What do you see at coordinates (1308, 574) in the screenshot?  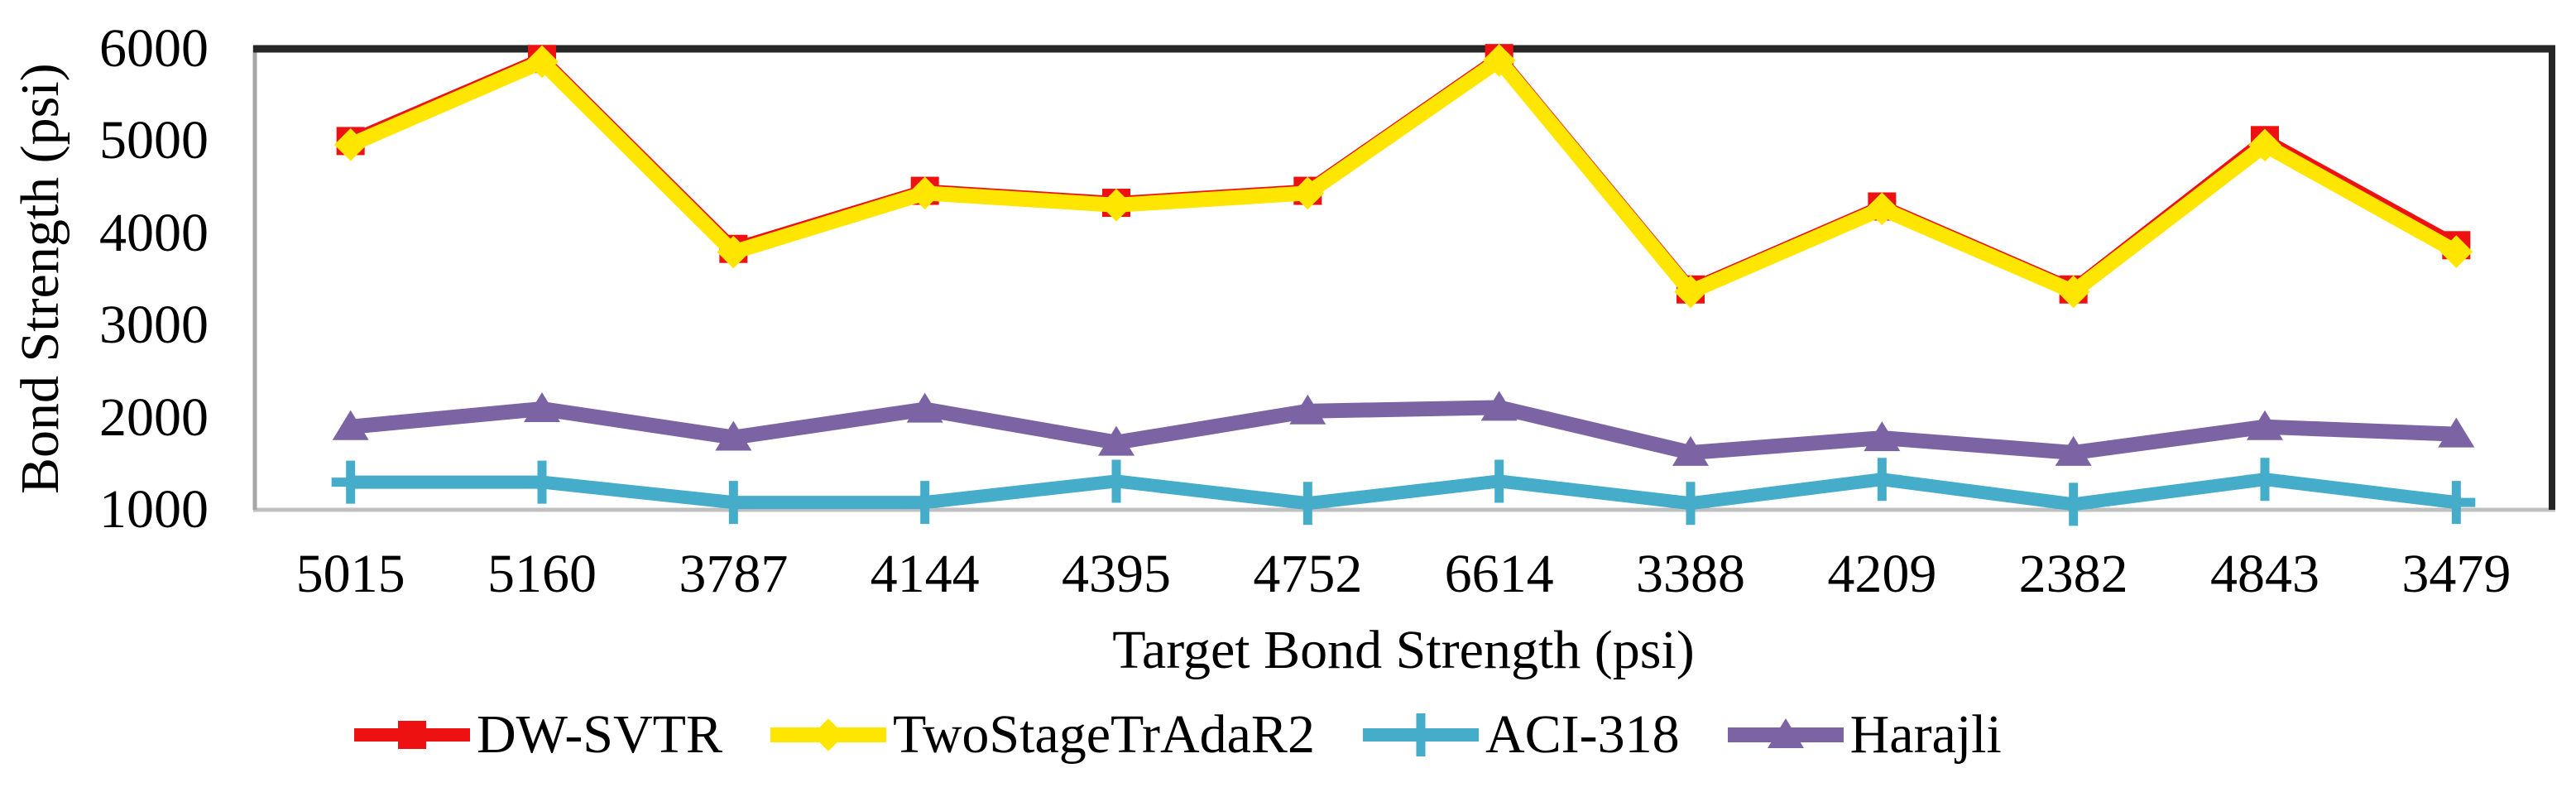 I see `x-tick-label: 4752` at bounding box center [1308, 574].